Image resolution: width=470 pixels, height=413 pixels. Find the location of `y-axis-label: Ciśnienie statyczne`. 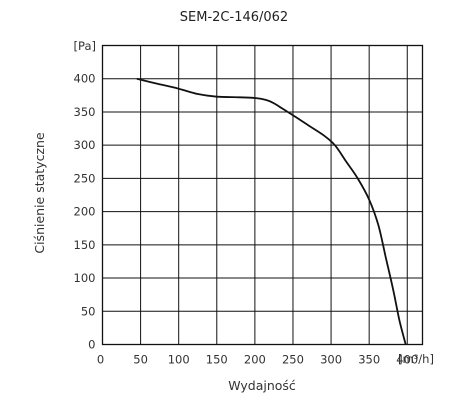

y-axis-label: Ciśnienie statyczne is located at coordinates (39, 193).